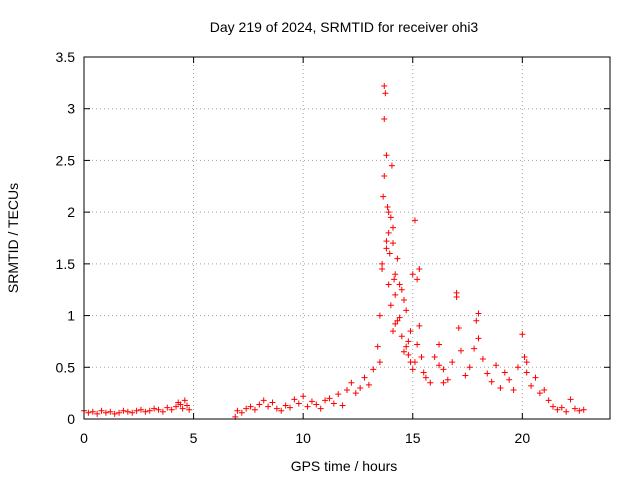 The height and width of the screenshot is (480, 640). What do you see at coordinates (413, 438) in the screenshot?
I see `x-tick-label: 15` at bounding box center [413, 438].